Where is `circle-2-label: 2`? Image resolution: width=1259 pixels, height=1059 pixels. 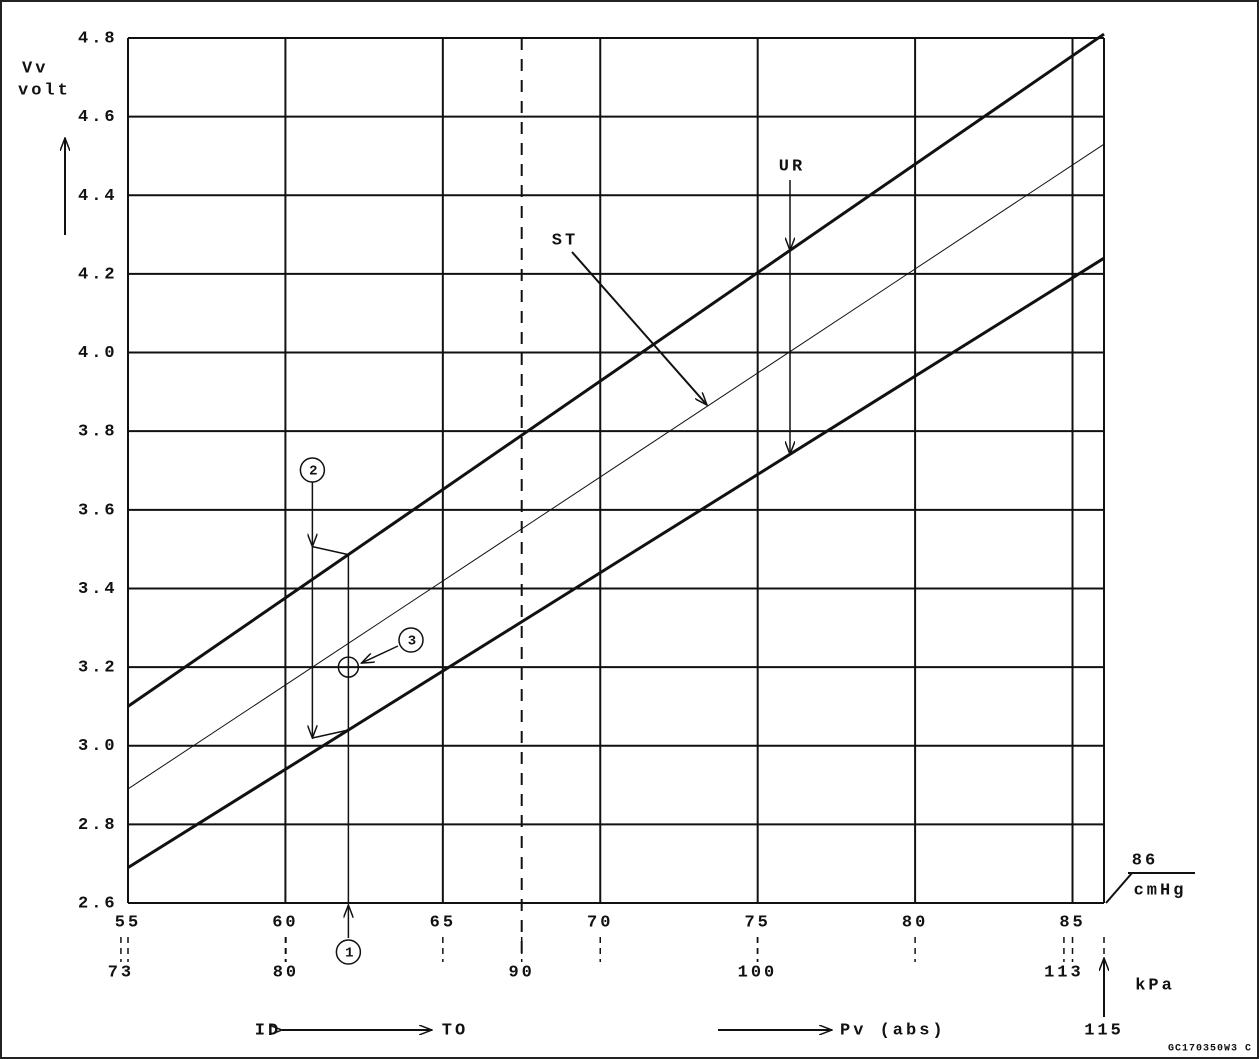
circle-2-label: 2 is located at coordinates (313, 472).